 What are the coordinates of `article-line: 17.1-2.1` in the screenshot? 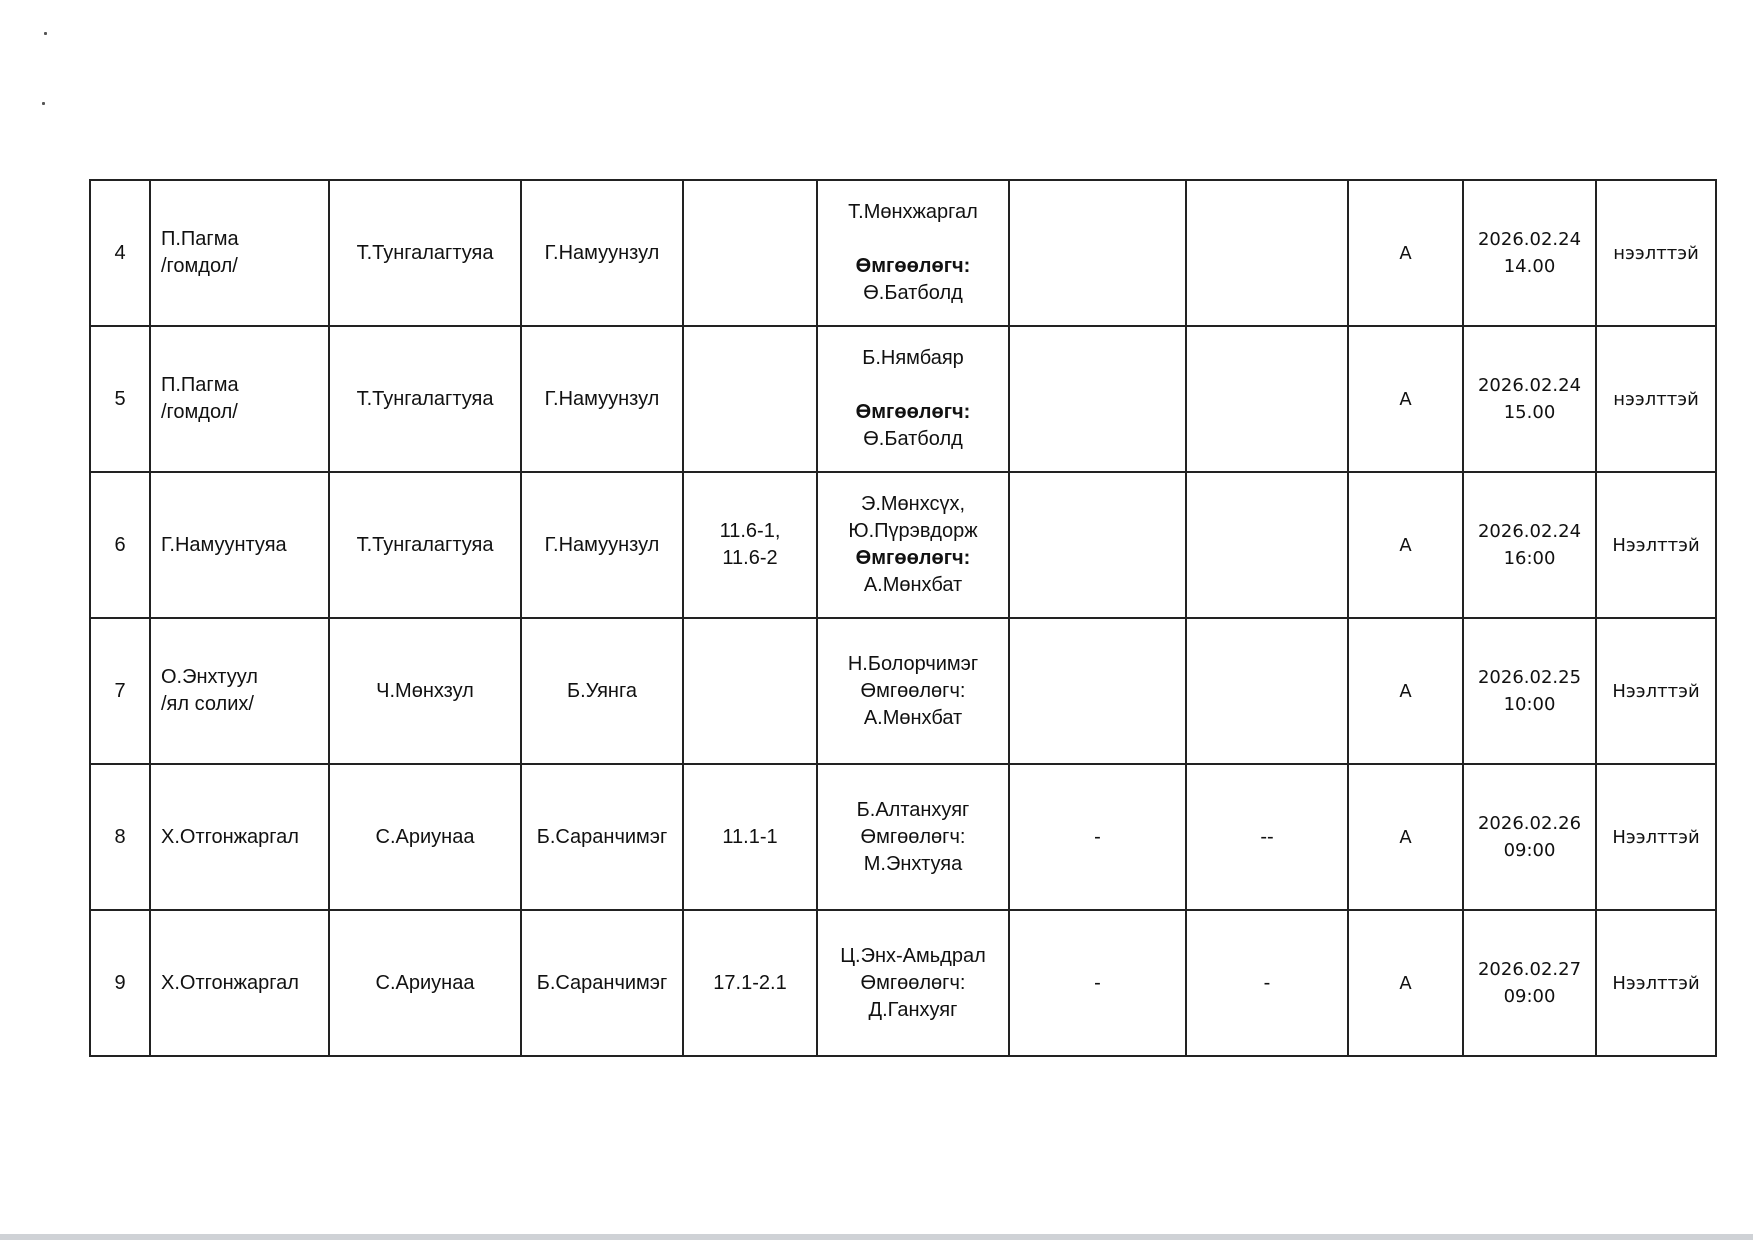 It's located at (750, 982).